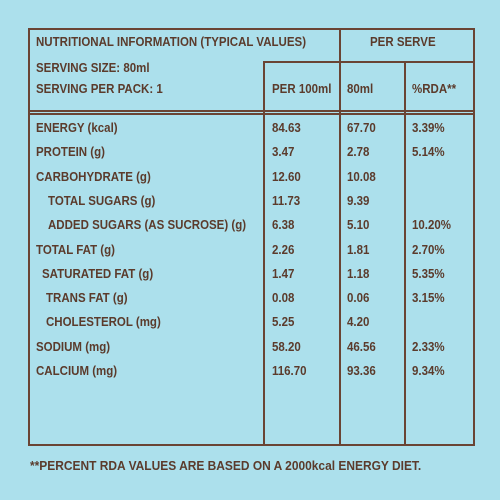  I want to click on nutrient-label: ENERGY (kcal), so click(77, 128).